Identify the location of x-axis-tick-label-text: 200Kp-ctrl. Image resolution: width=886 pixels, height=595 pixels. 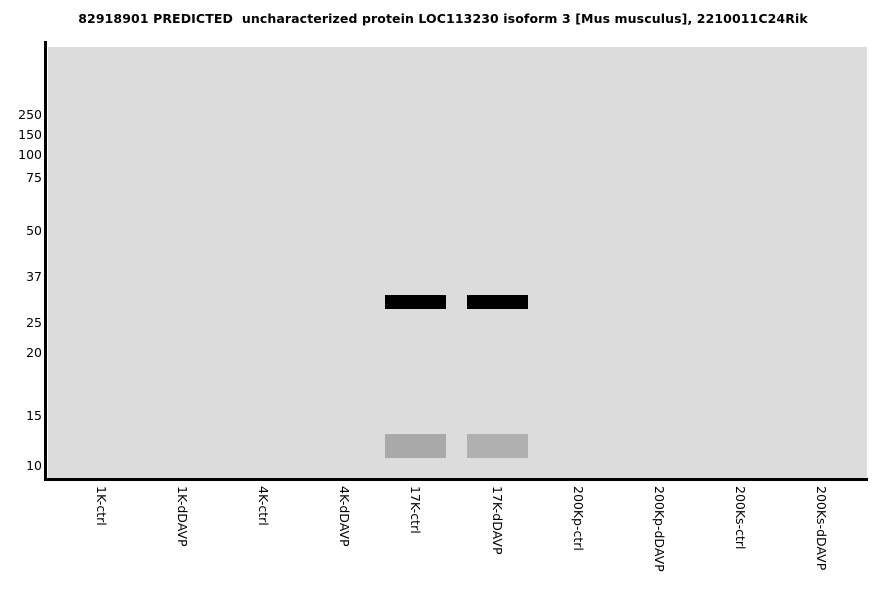
(578, 518).